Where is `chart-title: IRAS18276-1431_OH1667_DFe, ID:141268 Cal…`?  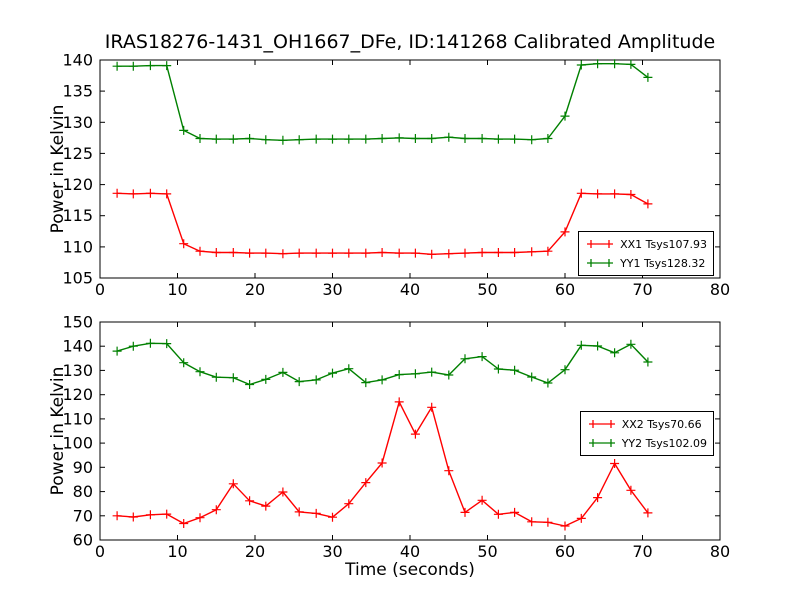
chart-title: IRAS18276-1431_OH1667_DFe, ID:141268 Cal… is located at coordinates (410, 42).